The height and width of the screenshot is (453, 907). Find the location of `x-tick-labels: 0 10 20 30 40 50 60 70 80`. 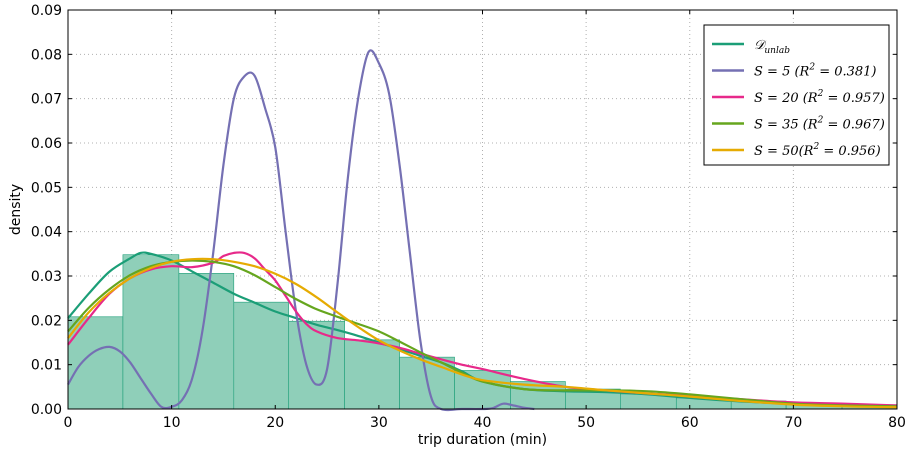

x-tick-labels: 0 10 20 30 40 50 60 70 80 is located at coordinates (485, 423).